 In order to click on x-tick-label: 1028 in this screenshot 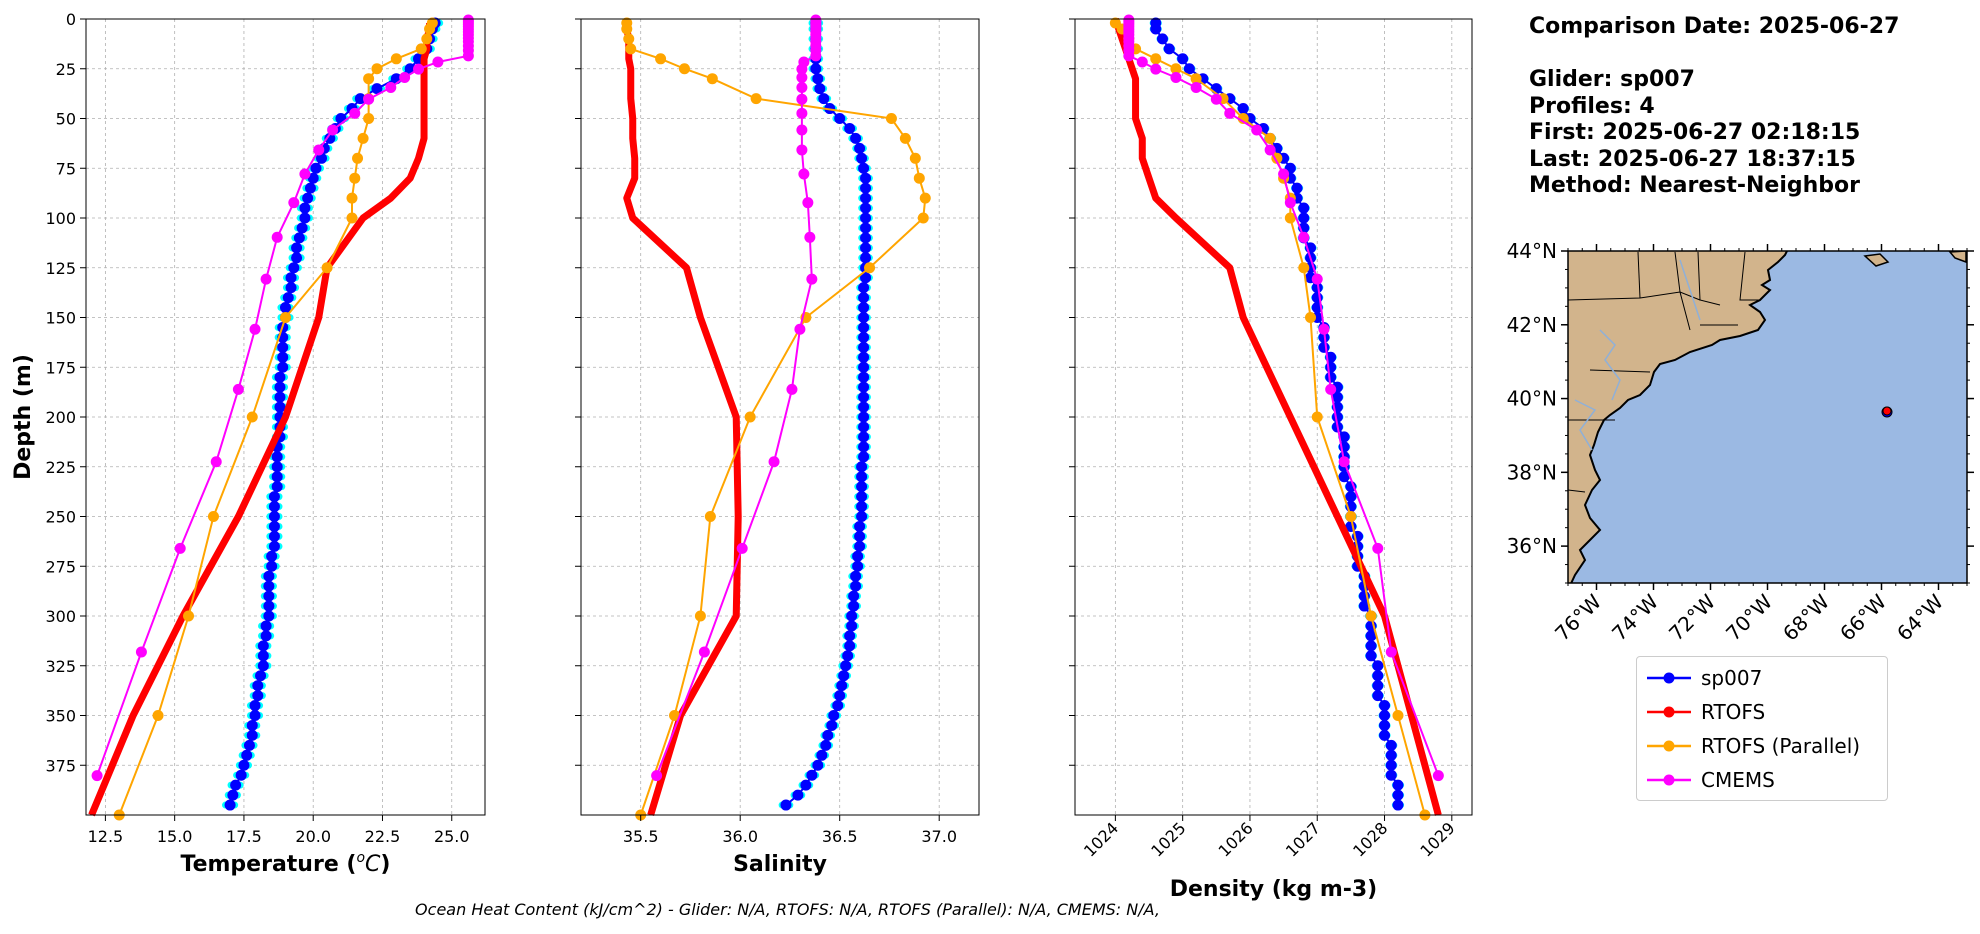, I will do `click(1370, 839)`.